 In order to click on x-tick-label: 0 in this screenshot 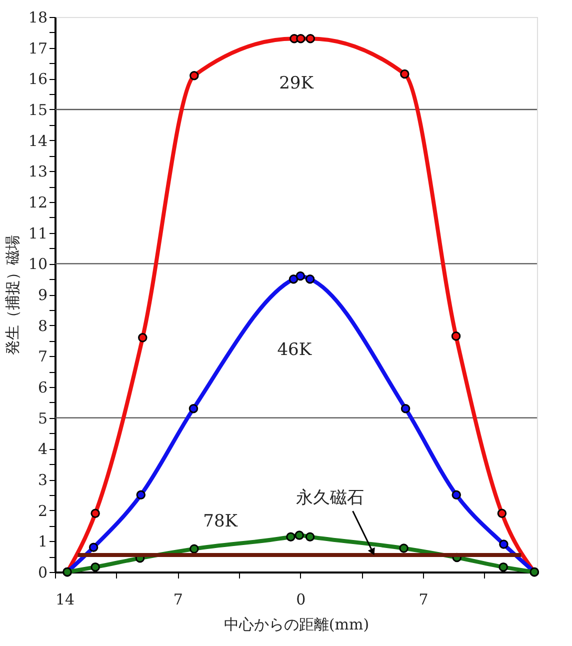, I will do `click(301, 599)`.